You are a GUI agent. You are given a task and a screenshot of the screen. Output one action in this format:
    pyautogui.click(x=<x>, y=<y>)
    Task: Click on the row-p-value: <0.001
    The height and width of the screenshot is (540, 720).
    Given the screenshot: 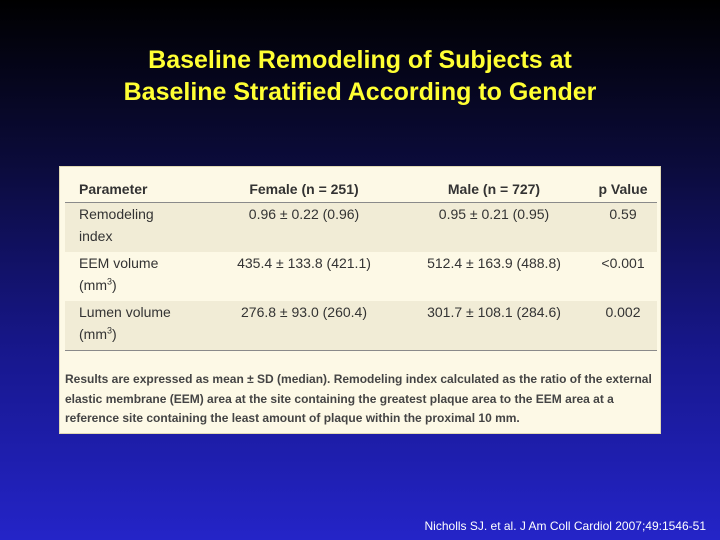 What is the action you would take?
    pyautogui.click(x=623, y=263)
    